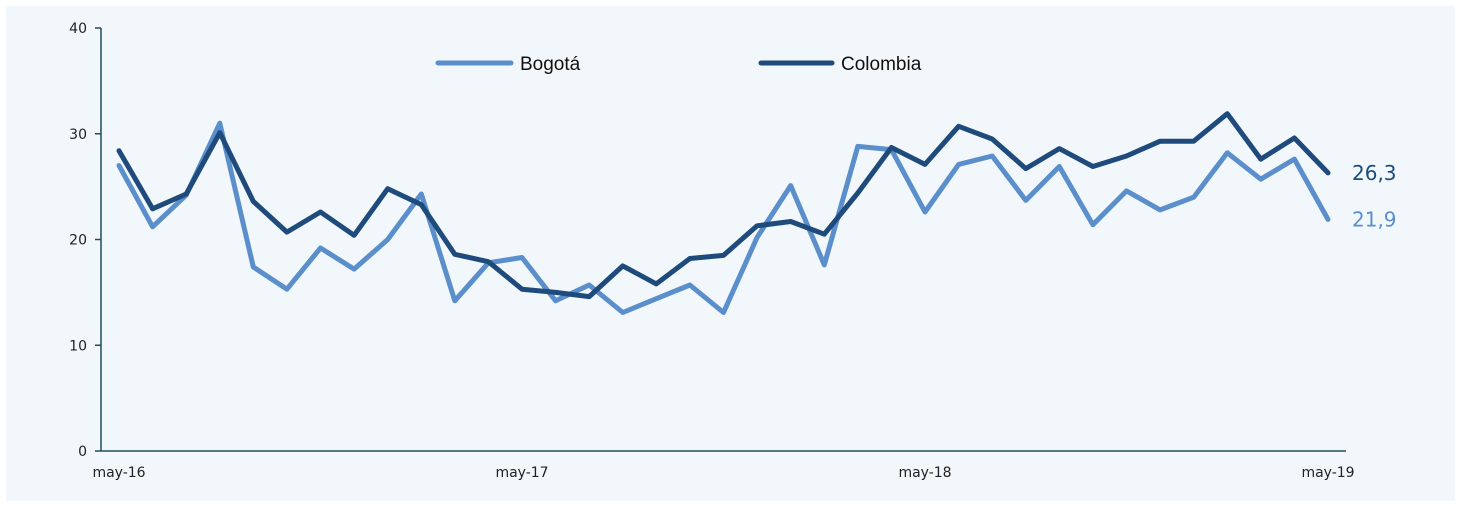 Image resolution: width=1460 pixels, height=507 pixels. Describe the element at coordinates (723, 465) in the screenshot. I see `x-axis: may-16 may-17 may-18 may-19` at that location.